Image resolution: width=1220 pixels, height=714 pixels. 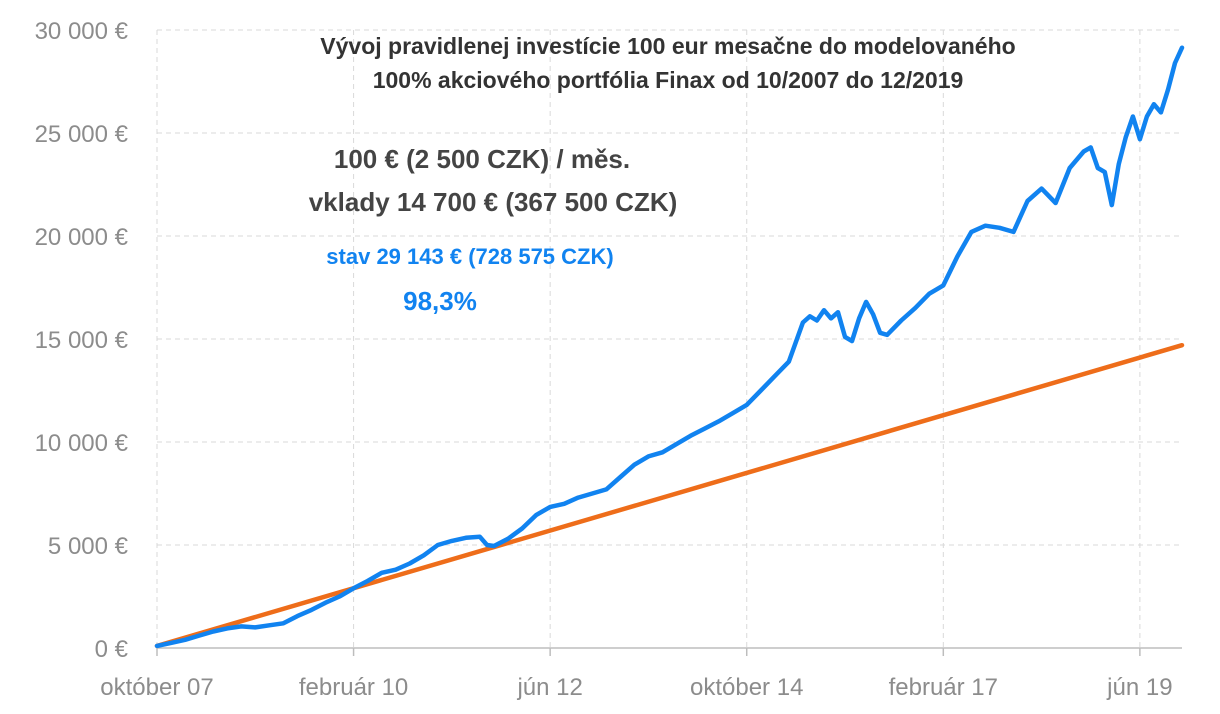 I want to click on annotation-state: stav 29 143 € (728 575 CZK), so click(x=469, y=256).